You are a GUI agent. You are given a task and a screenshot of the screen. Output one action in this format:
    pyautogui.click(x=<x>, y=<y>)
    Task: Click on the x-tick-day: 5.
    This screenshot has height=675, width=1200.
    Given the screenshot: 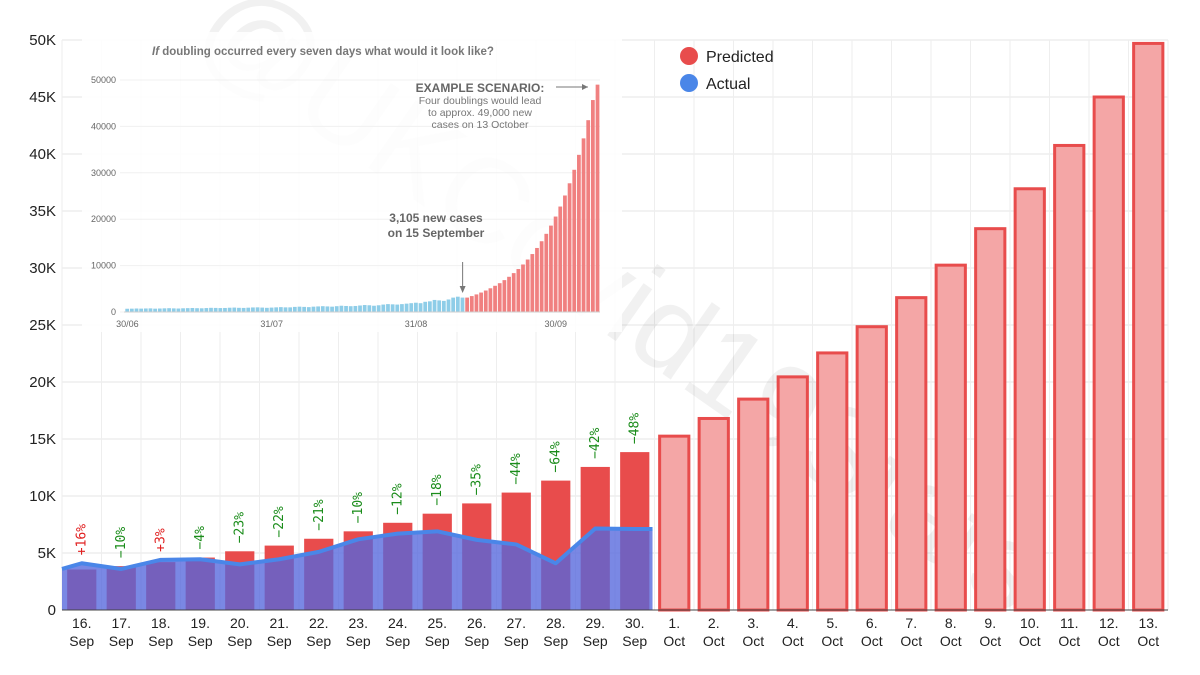 What is the action you would take?
    pyautogui.click(x=832, y=623)
    